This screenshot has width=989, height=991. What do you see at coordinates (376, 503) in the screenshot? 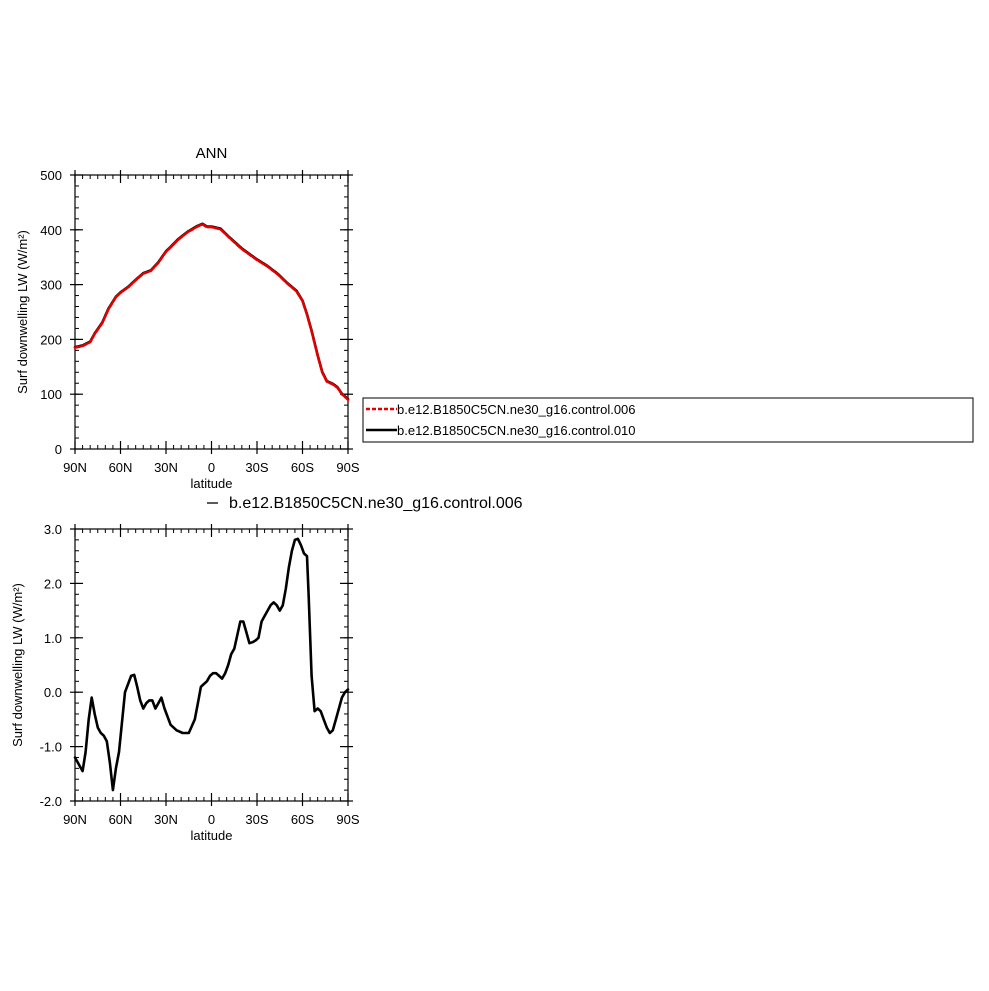
I see `difference-label-text: b.e12.B1850C5CN.ne30_g16.control.006` at bounding box center [376, 503].